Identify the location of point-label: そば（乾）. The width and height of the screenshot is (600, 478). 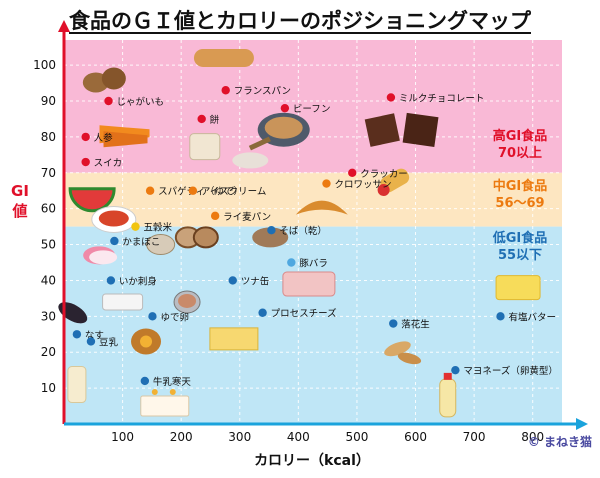
(303, 231).